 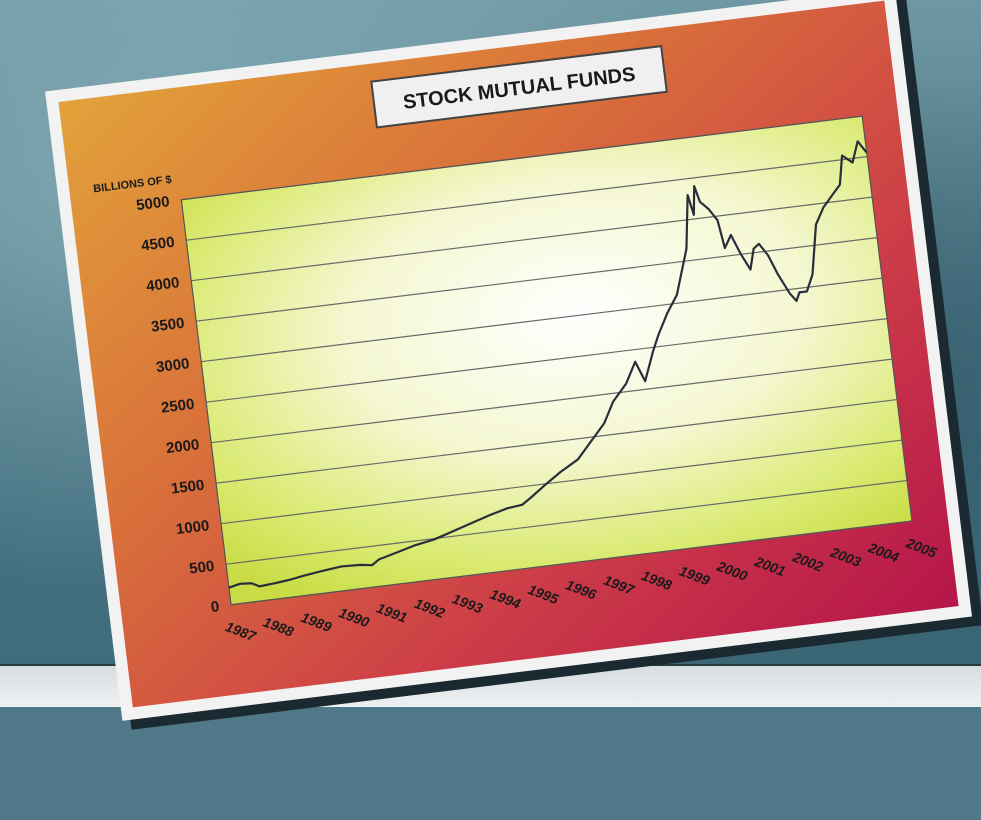 I want to click on y-tick-label: 4500, so click(x=157, y=244).